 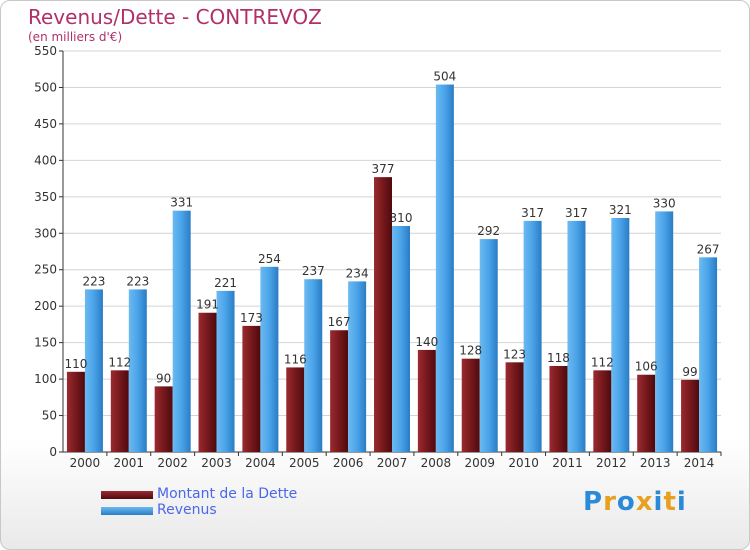 What do you see at coordinates (479, 463) in the screenshot?
I see `x-tick-label: 2009` at bounding box center [479, 463].